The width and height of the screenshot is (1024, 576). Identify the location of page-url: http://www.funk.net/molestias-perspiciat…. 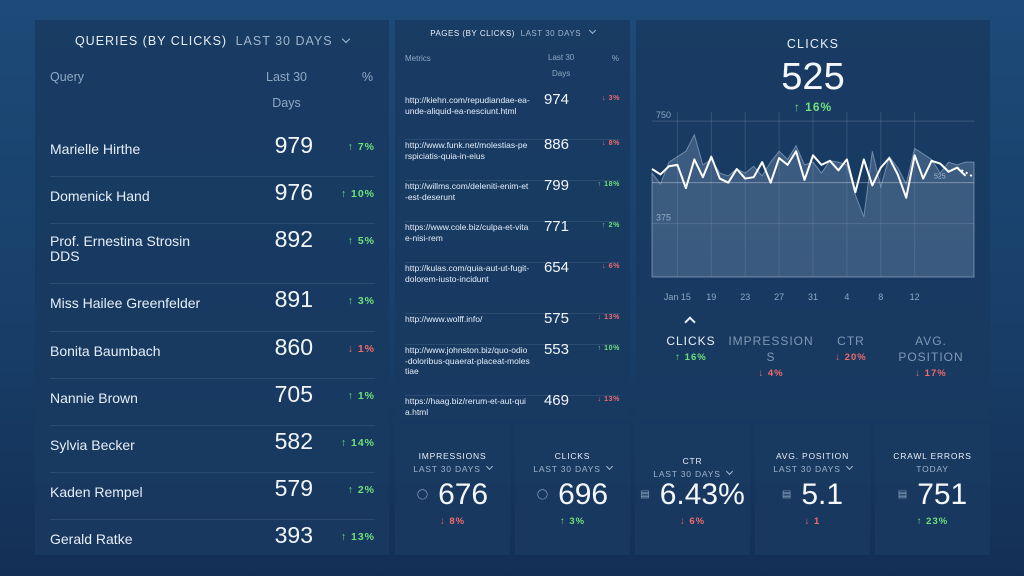
(466, 150).